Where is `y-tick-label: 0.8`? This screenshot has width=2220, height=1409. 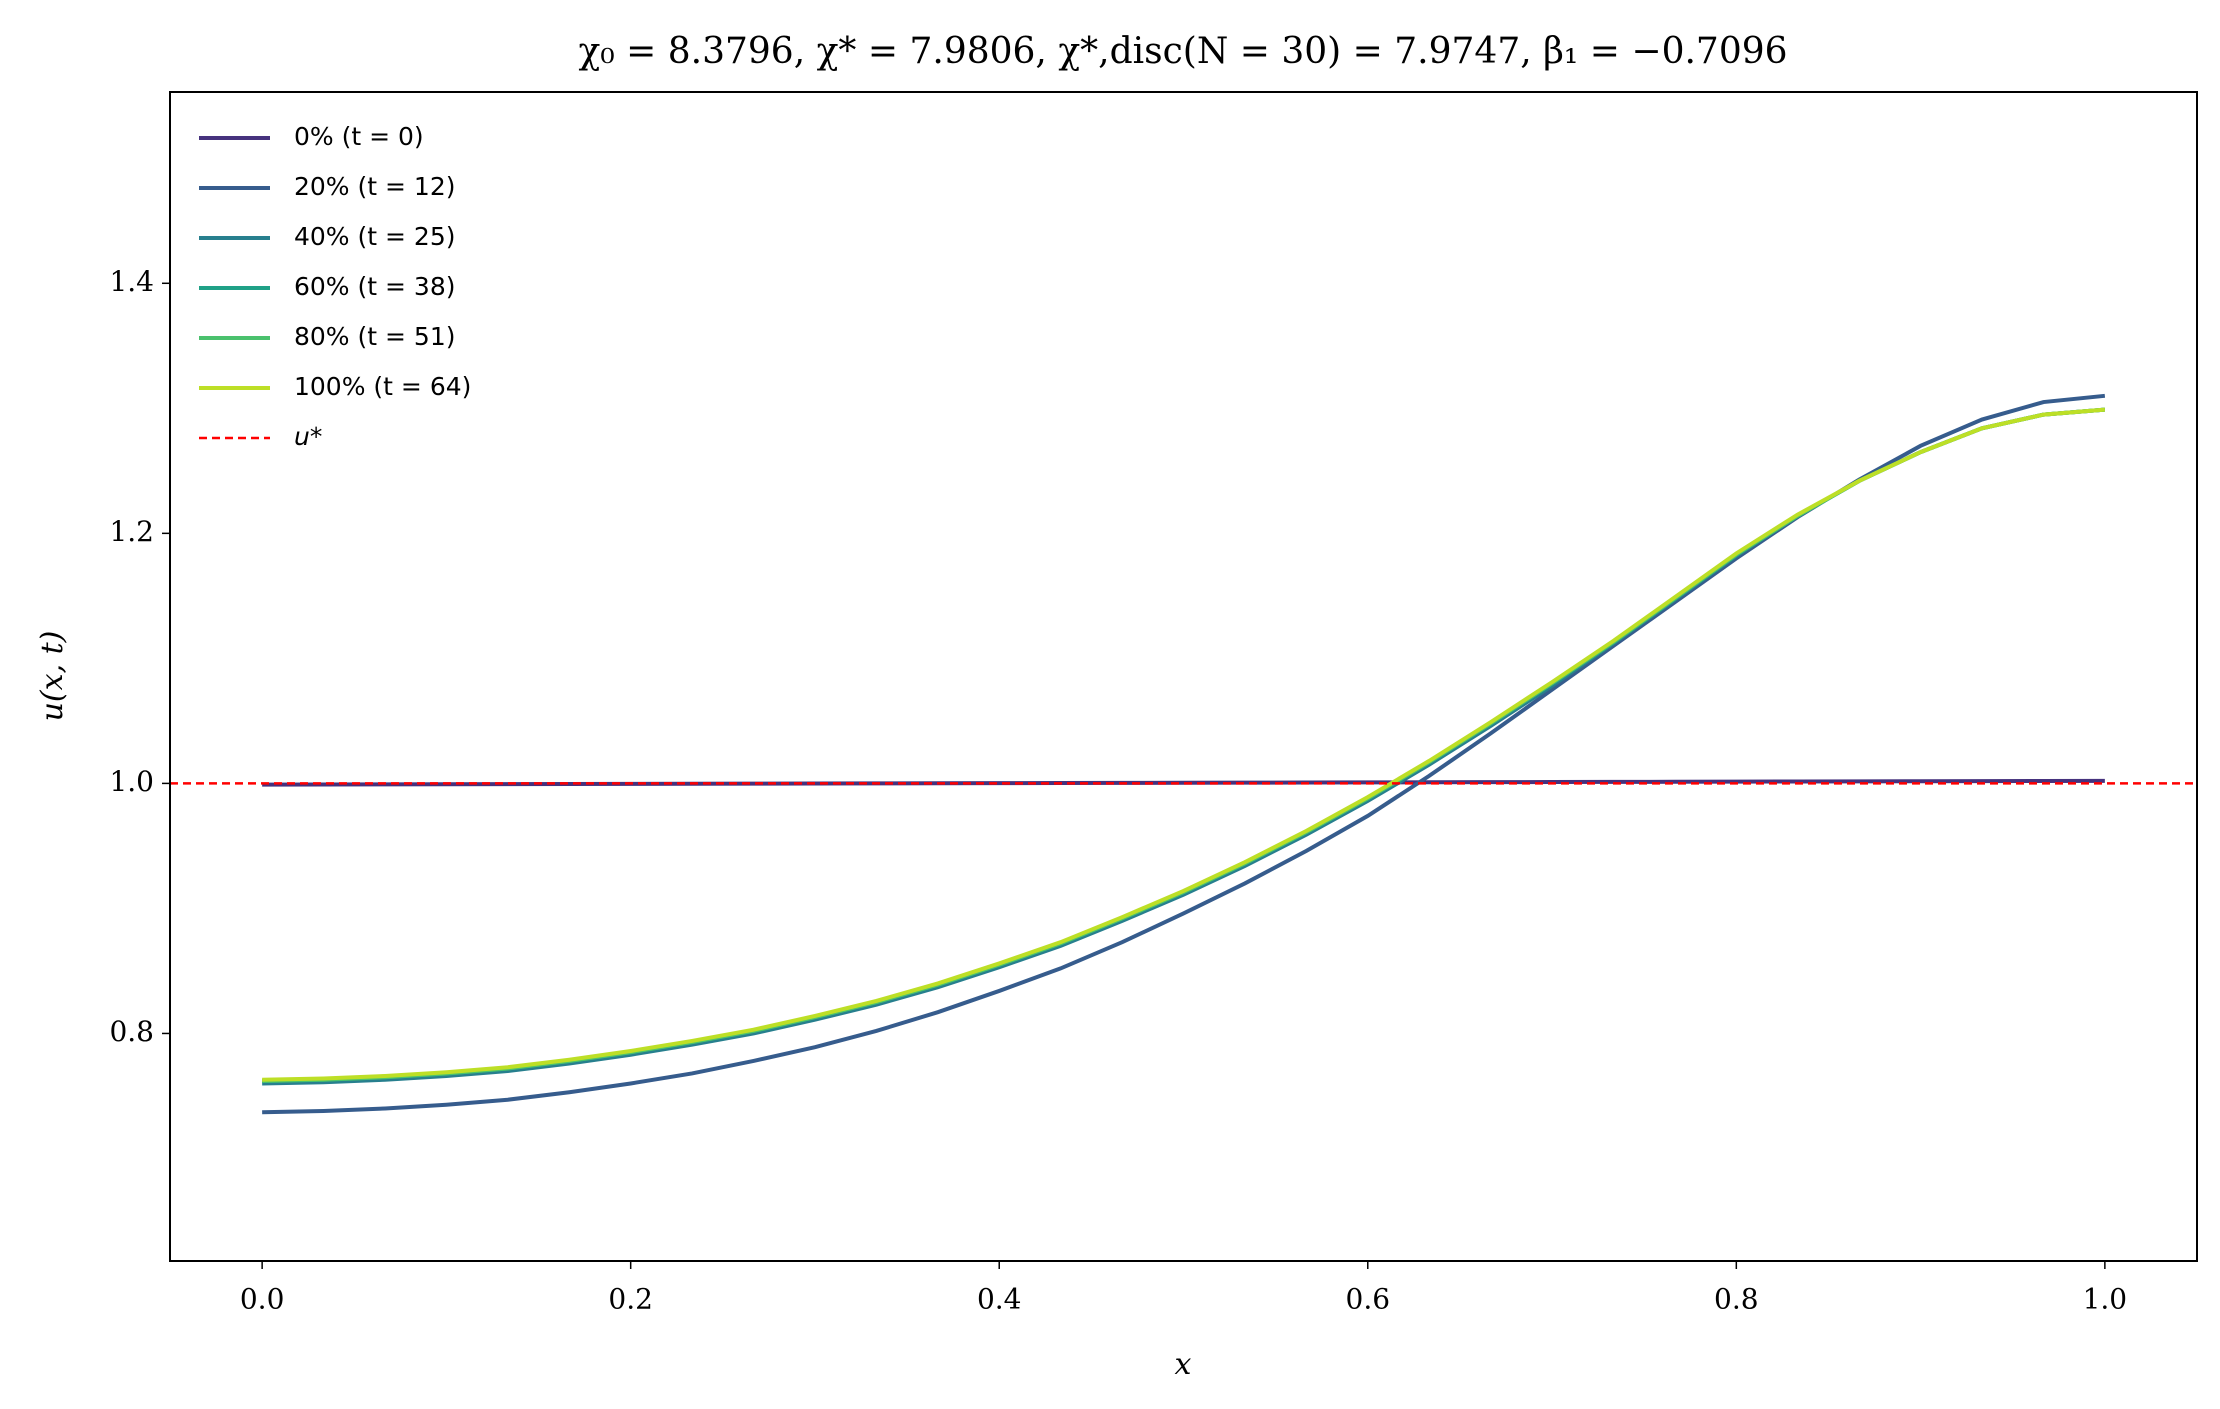
y-tick-label: 0.8 is located at coordinates (131, 1031).